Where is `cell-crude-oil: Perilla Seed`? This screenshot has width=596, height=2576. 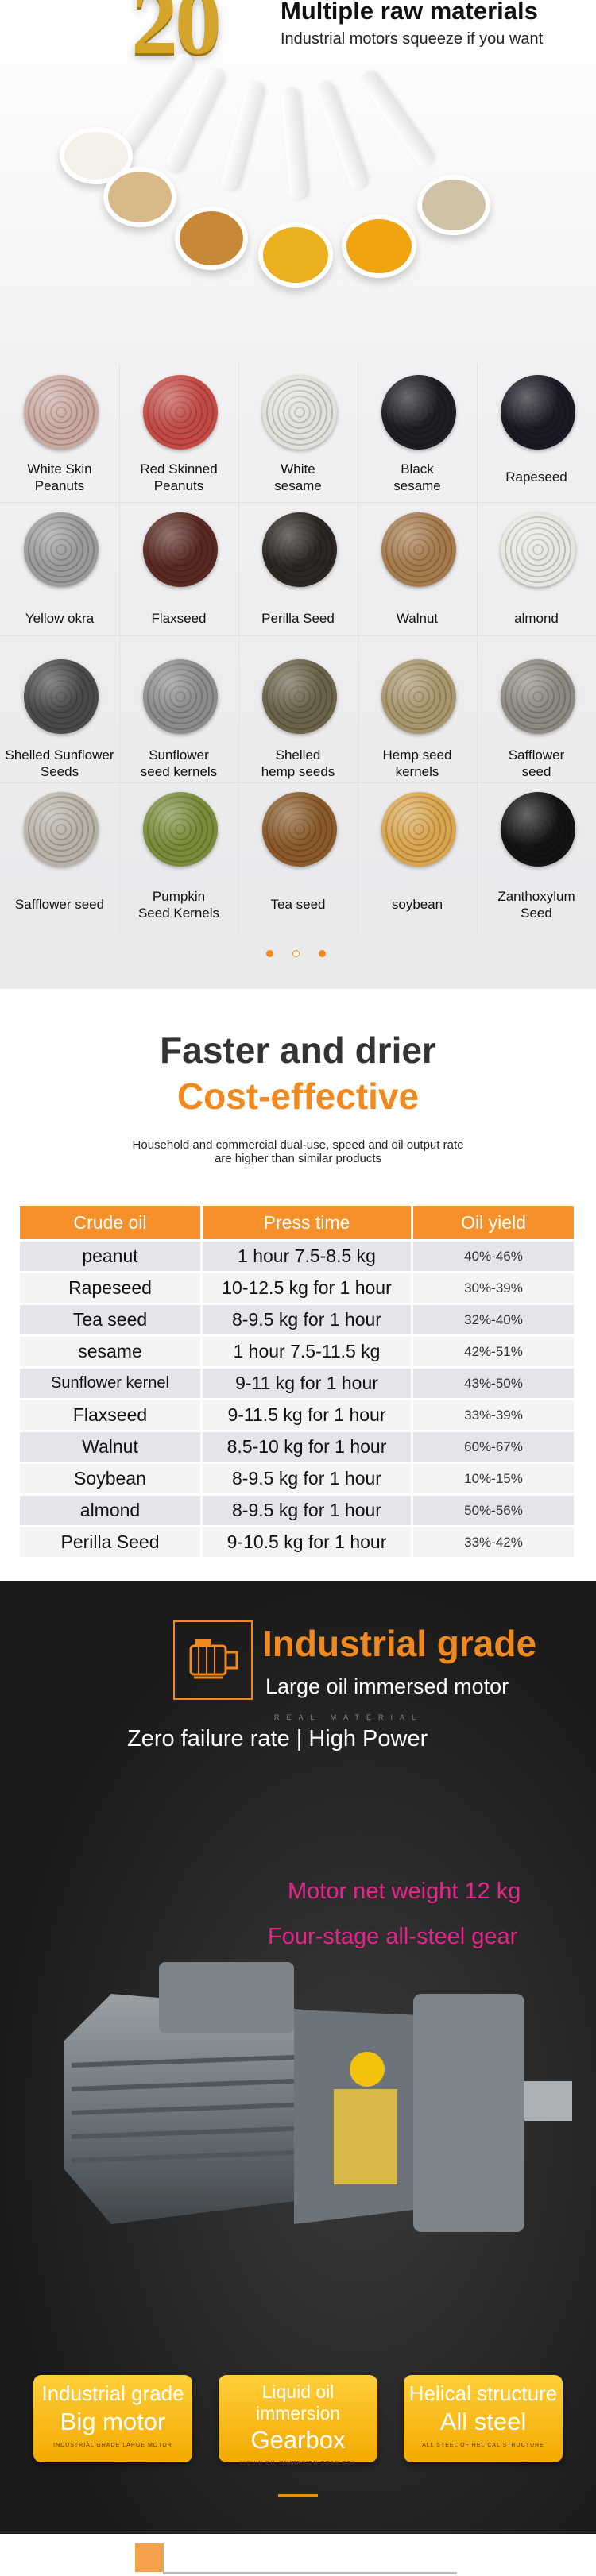
cell-crude-oil: Perilla Seed is located at coordinates (110, 1542).